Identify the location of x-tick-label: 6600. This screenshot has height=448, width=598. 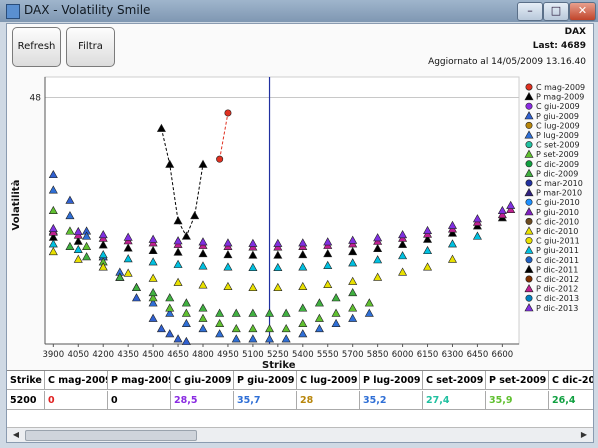
(503, 355).